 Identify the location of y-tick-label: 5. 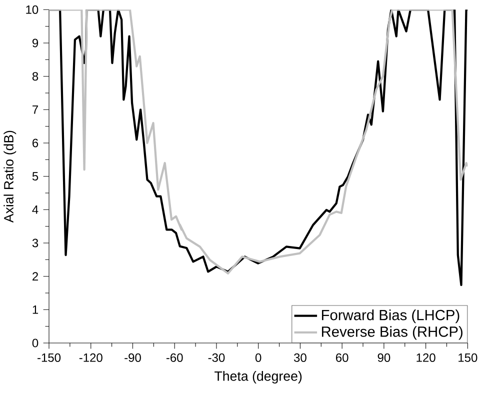
(35, 176).